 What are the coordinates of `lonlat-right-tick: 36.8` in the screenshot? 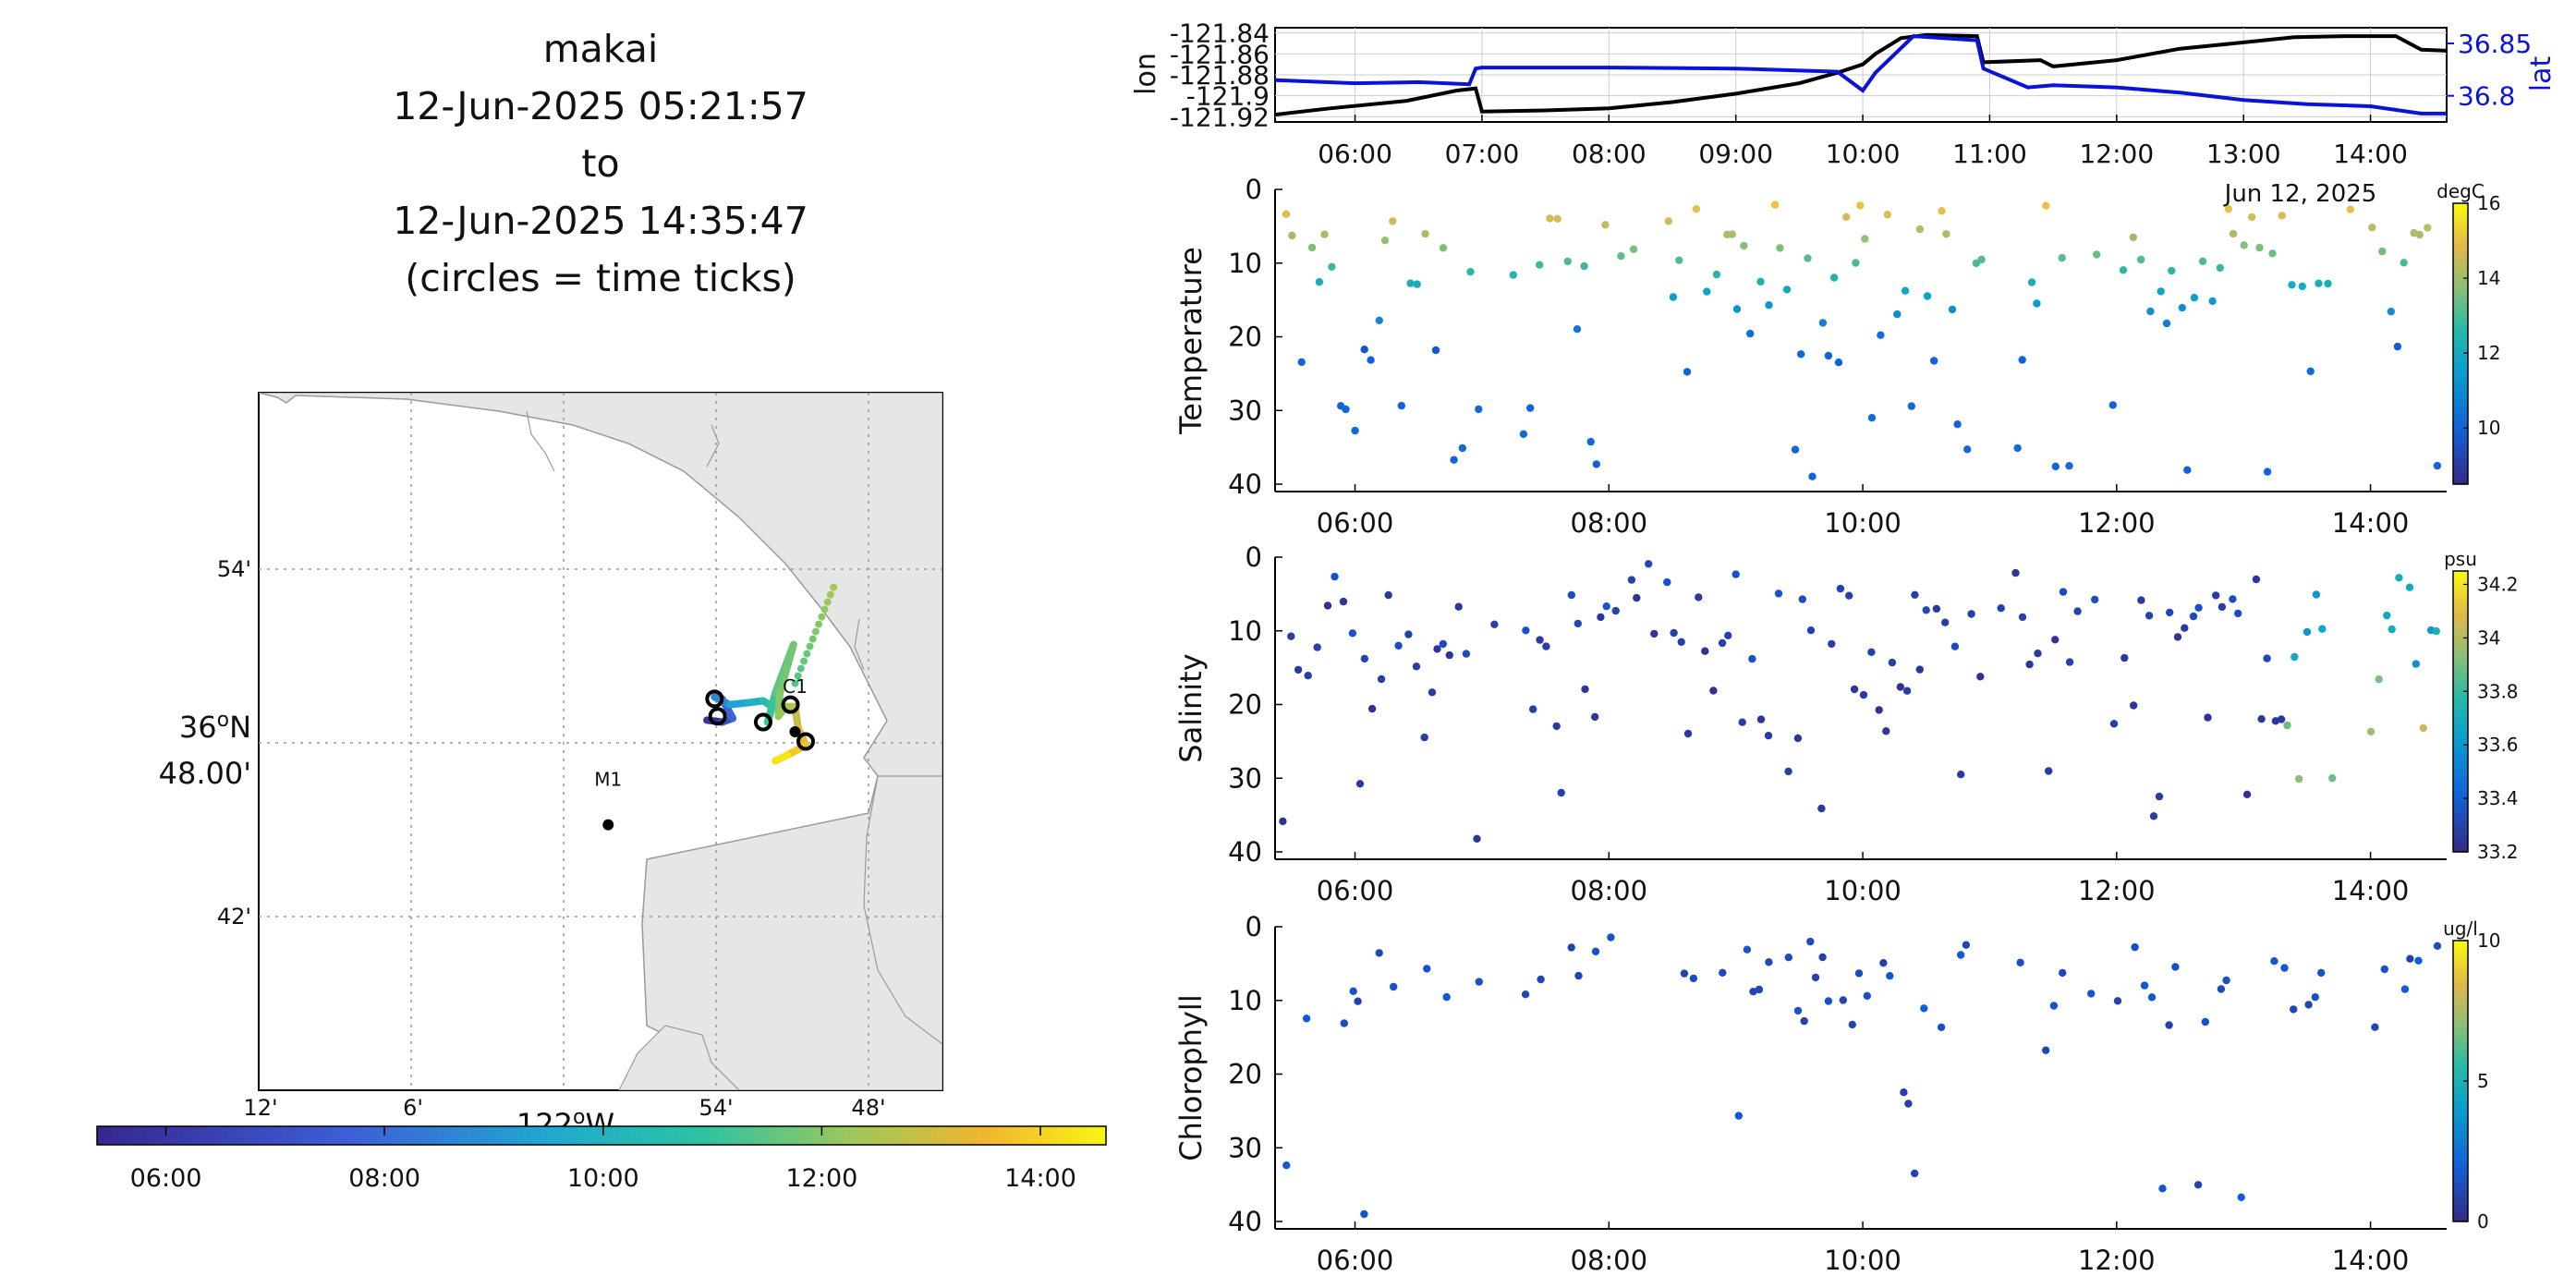 It's located at (2486, 96).